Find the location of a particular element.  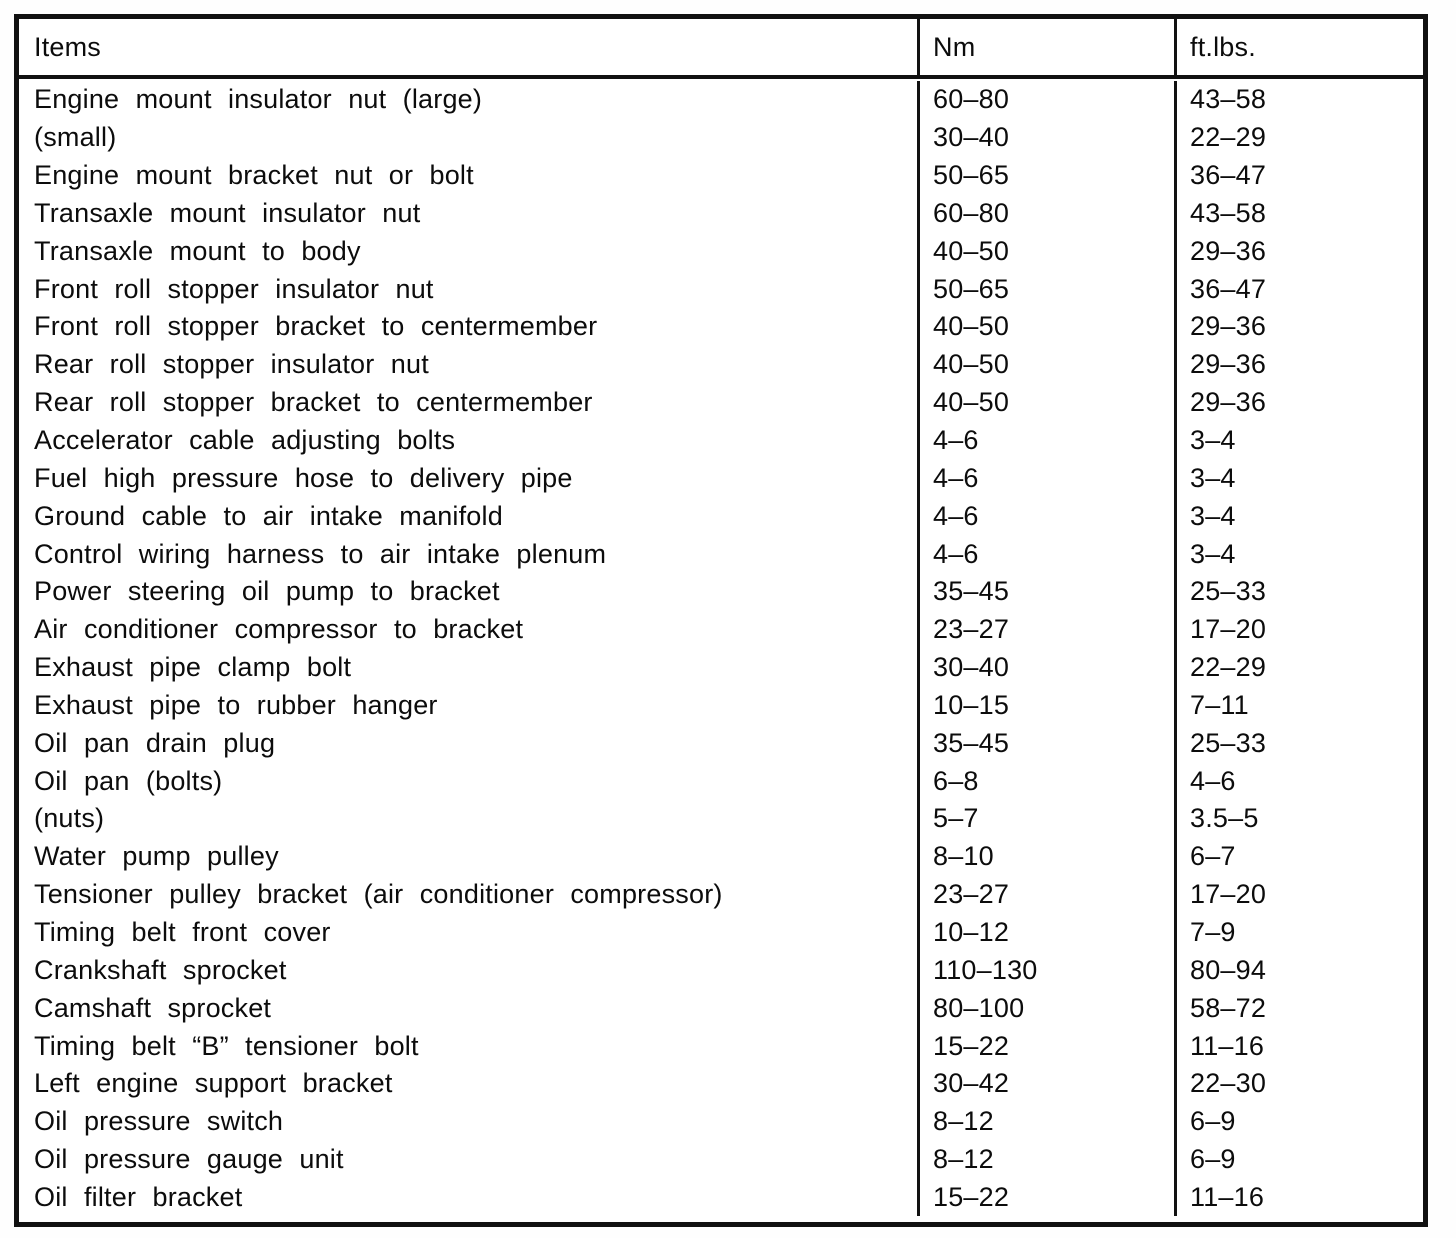

nm-cell: 110–130 is located at coordinates (1045, 970).